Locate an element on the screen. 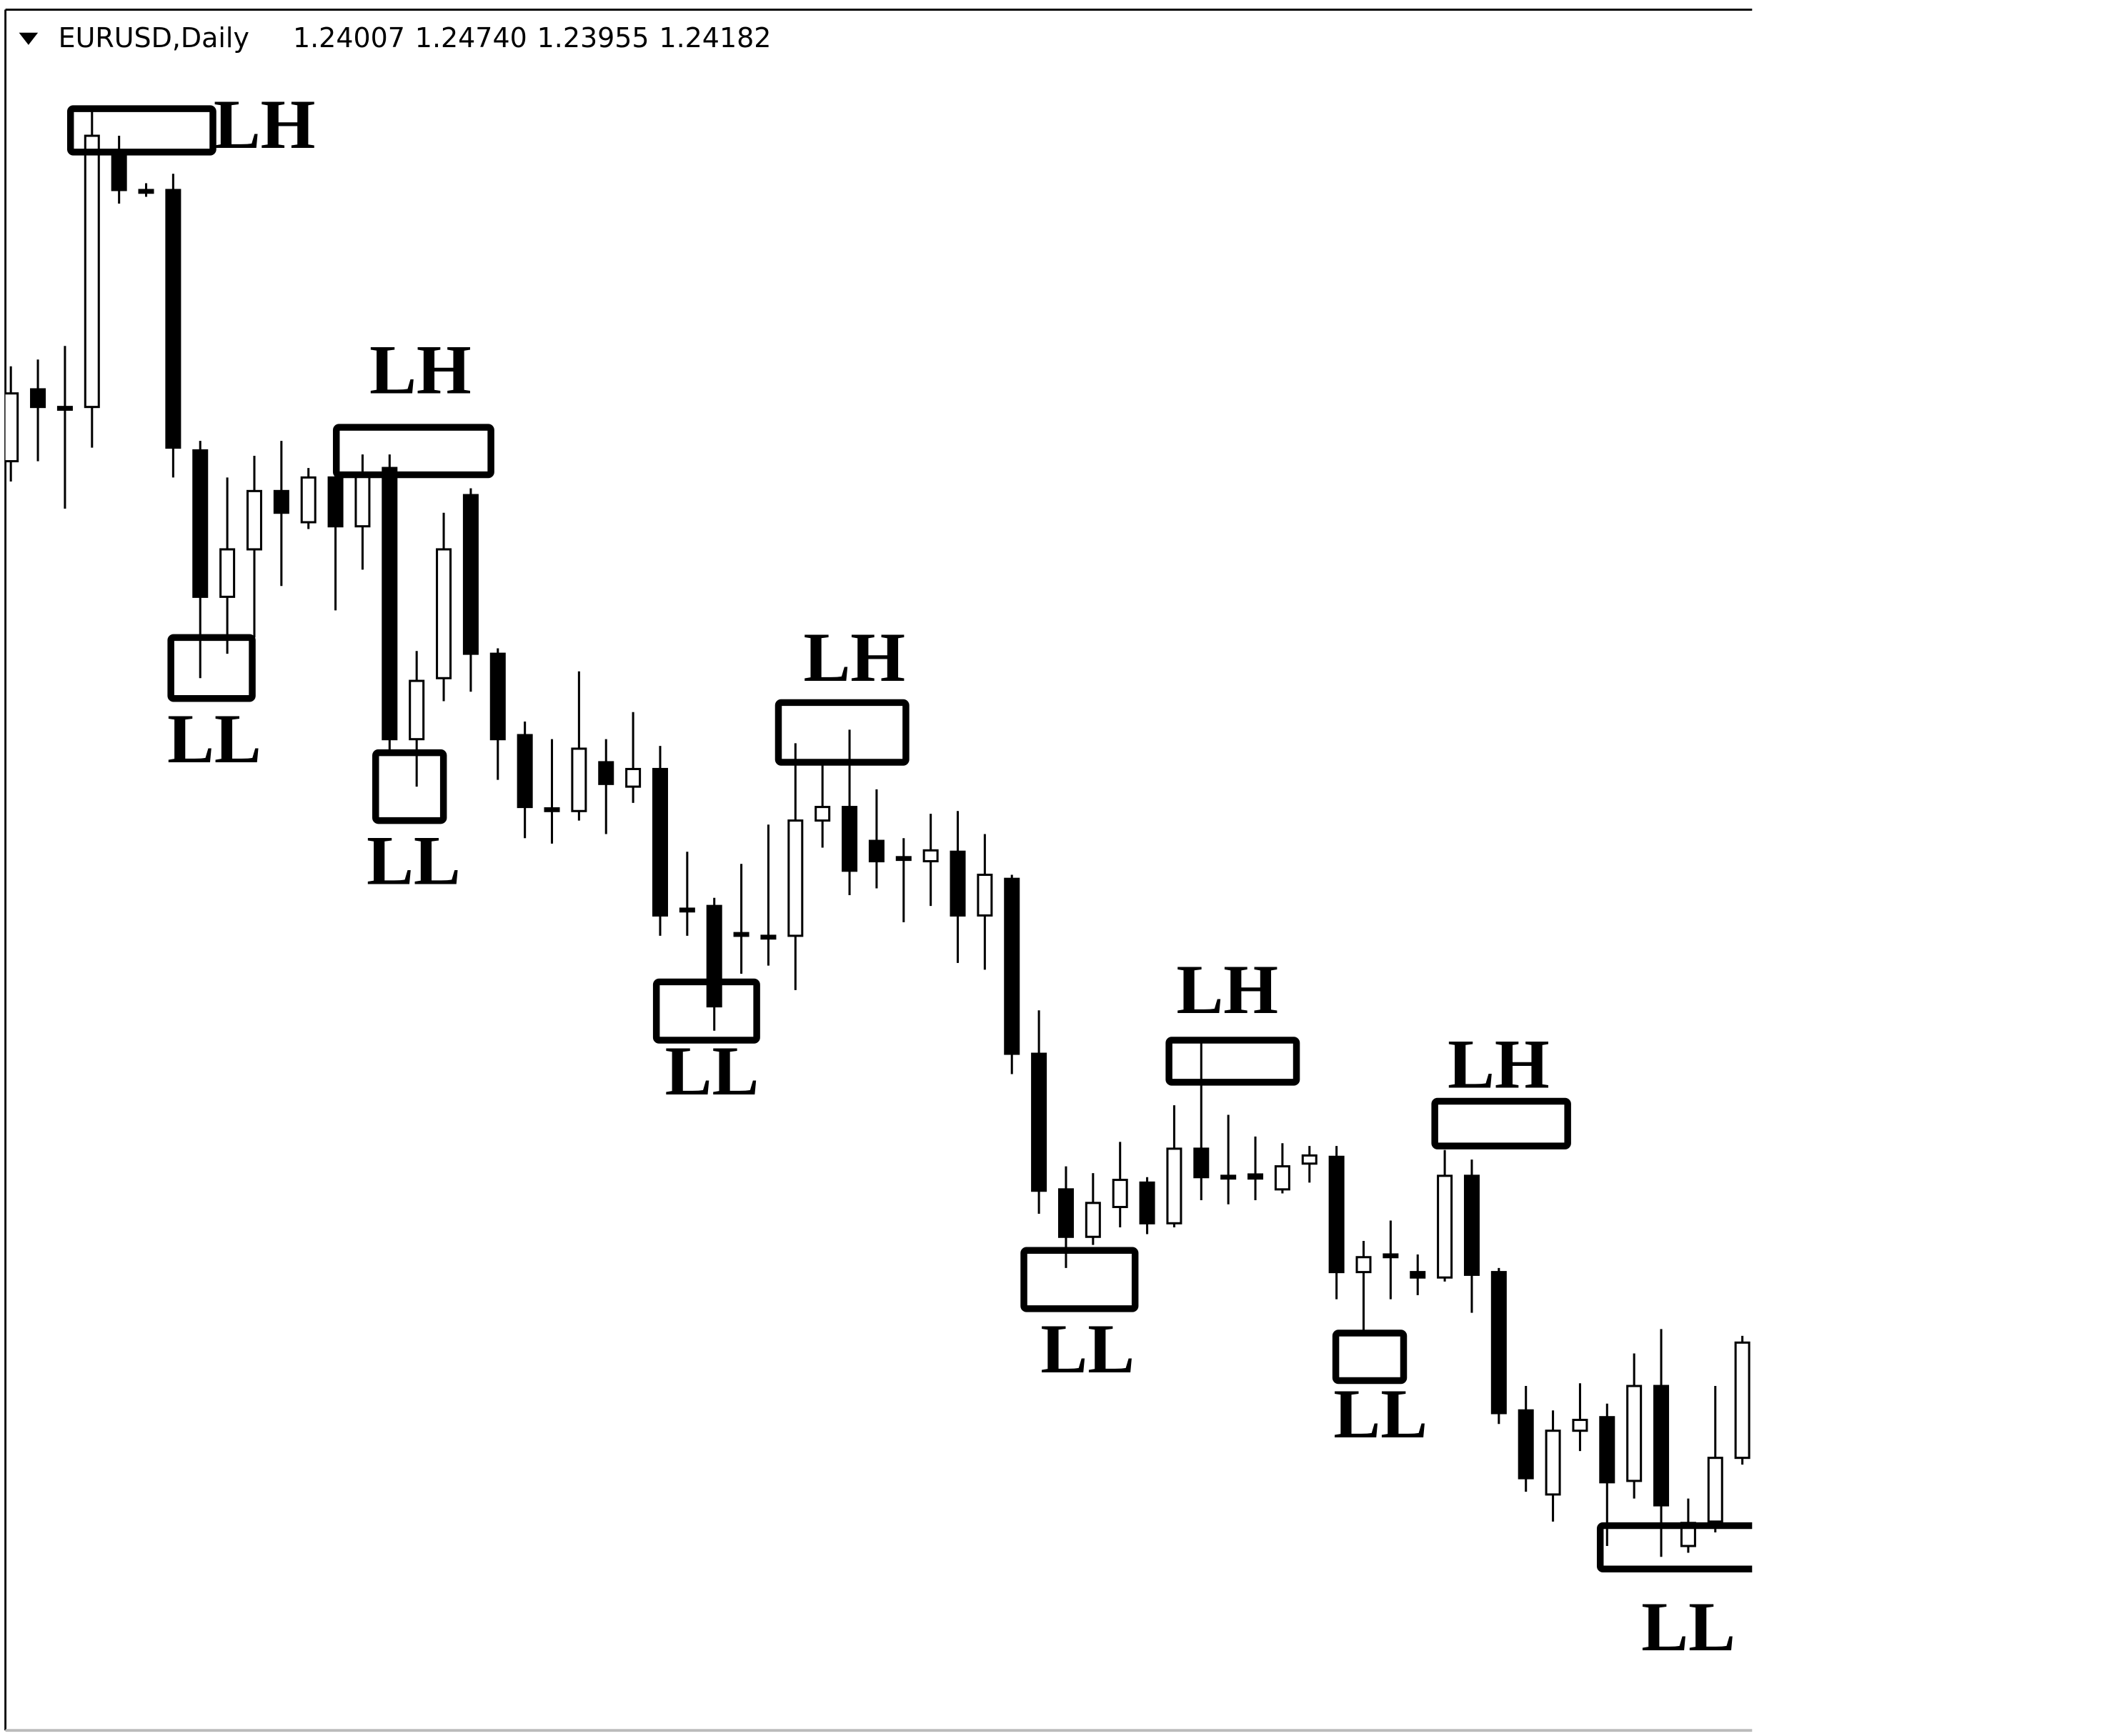 The height and width of the screenshot is (1736, 2102). quote-values: 1.24007 1.24740 1.23955 1.24182 is located at coordinates (532, 38).